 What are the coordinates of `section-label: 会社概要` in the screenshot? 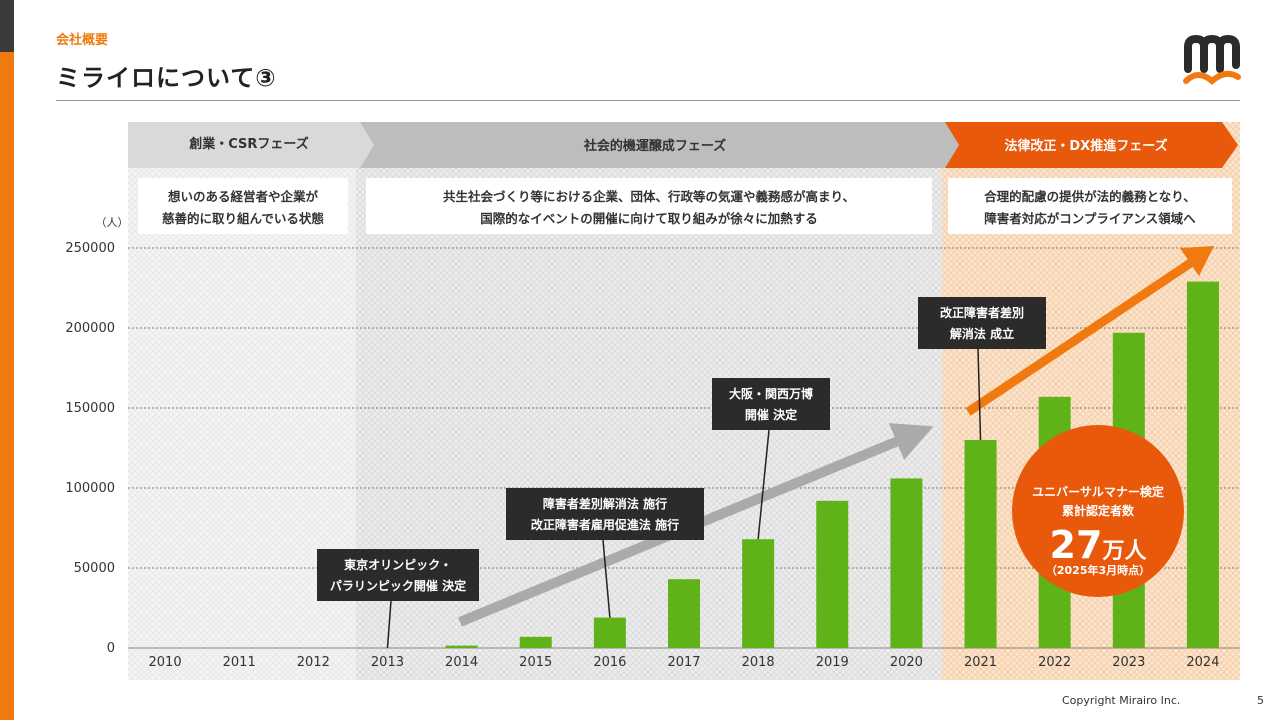 It's located at (82, 40).